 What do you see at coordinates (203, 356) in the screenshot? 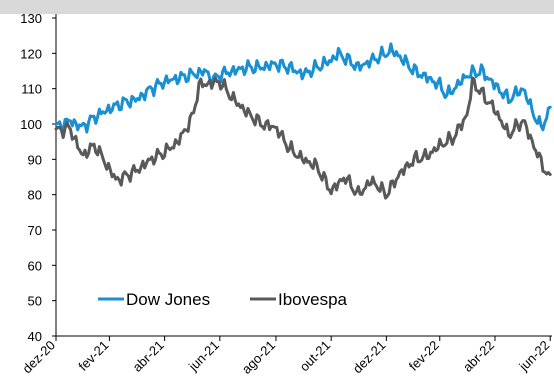
I see `x-tick-label: jun-21` at bounding box center [203, 356].